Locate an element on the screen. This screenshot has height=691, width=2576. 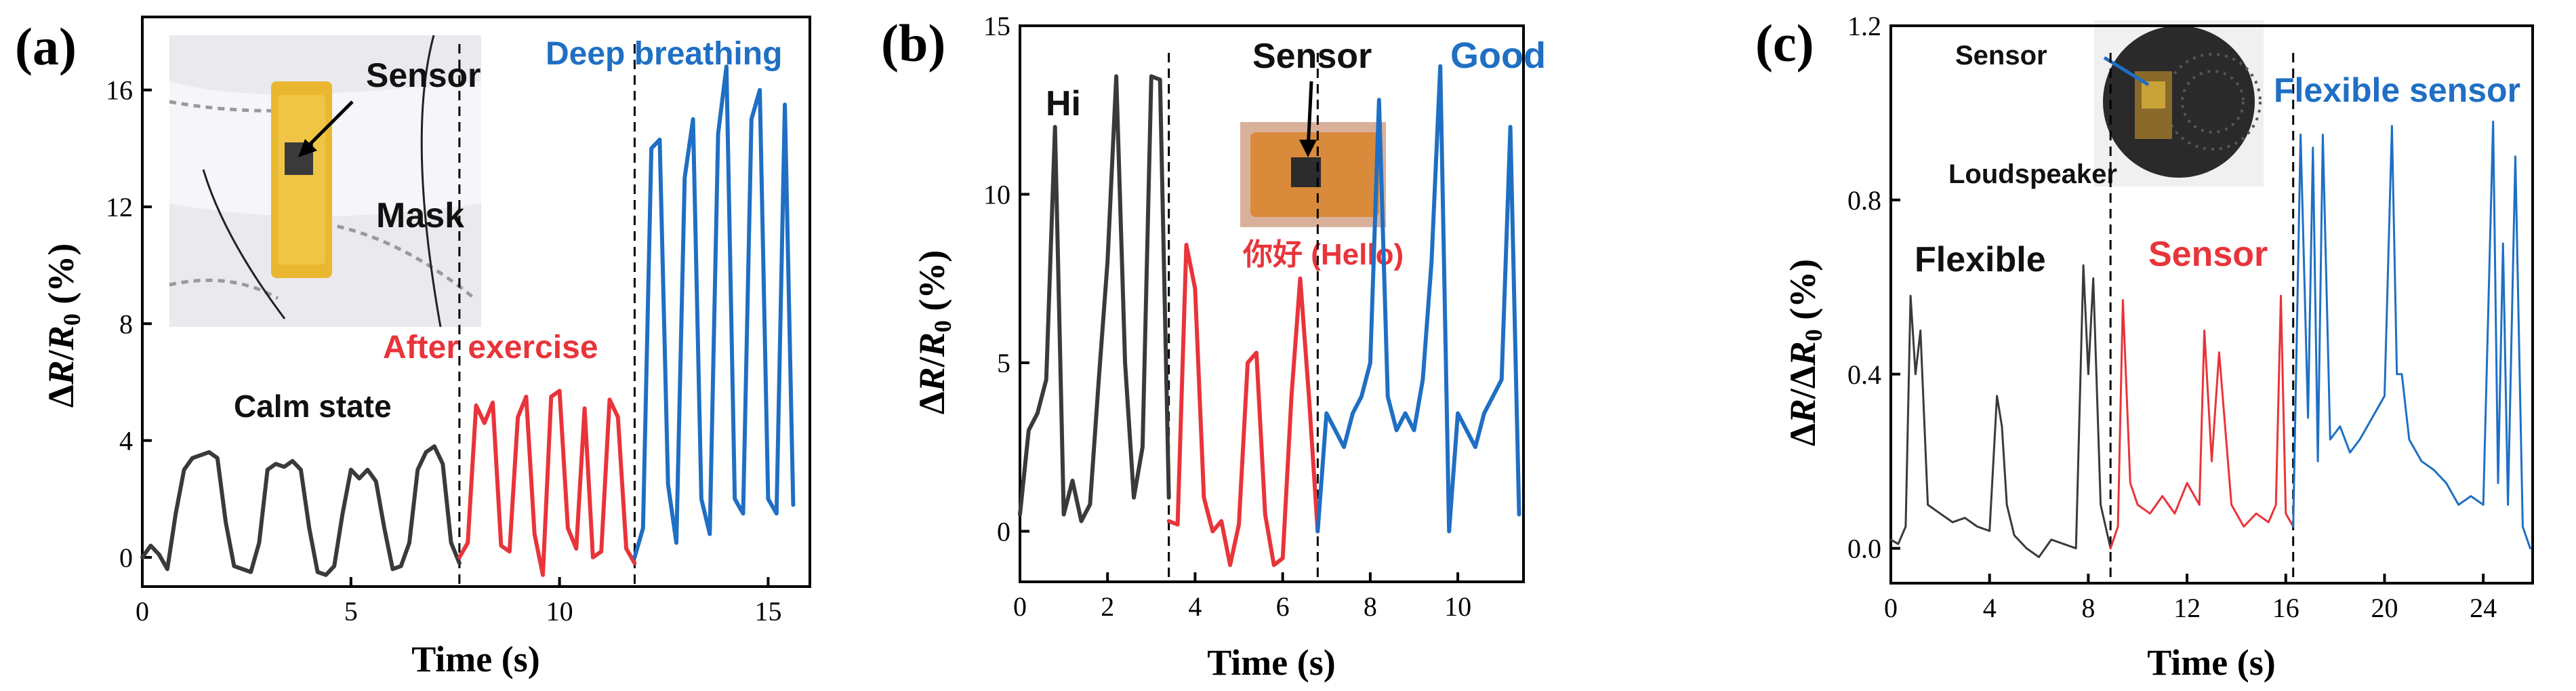
panel-a-xlabel: Time (s) is located at coordinates (475, 659).